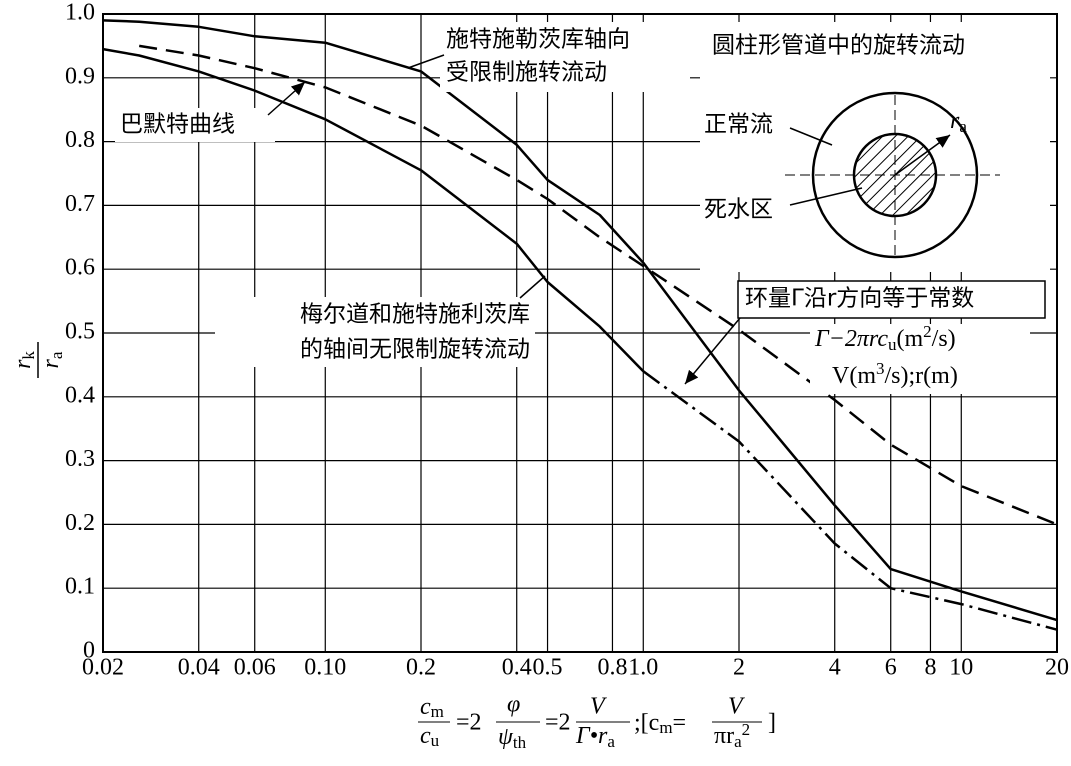  I want to click on radius-arrow, so click(922, 155).